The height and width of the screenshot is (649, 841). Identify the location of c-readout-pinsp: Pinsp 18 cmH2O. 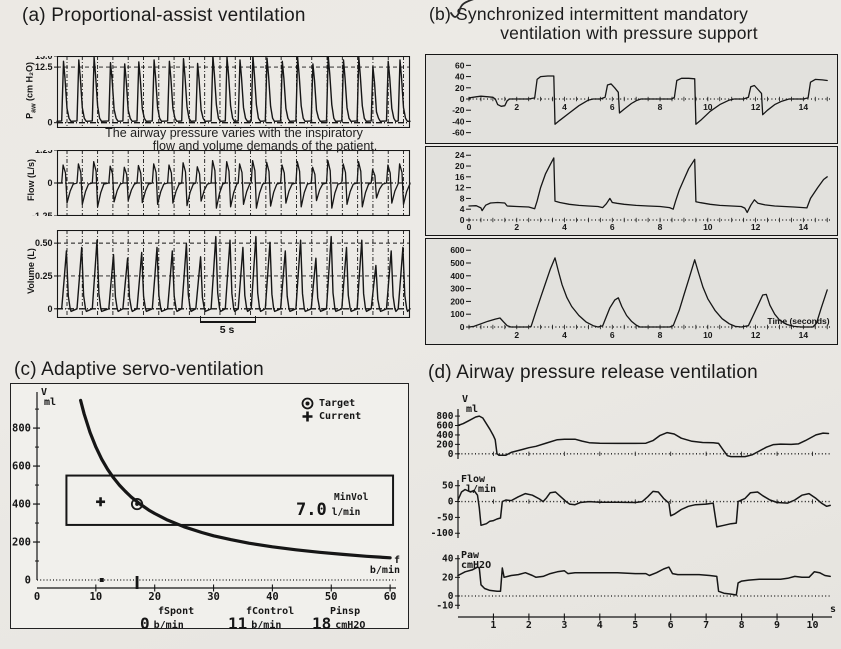
(339, 619).